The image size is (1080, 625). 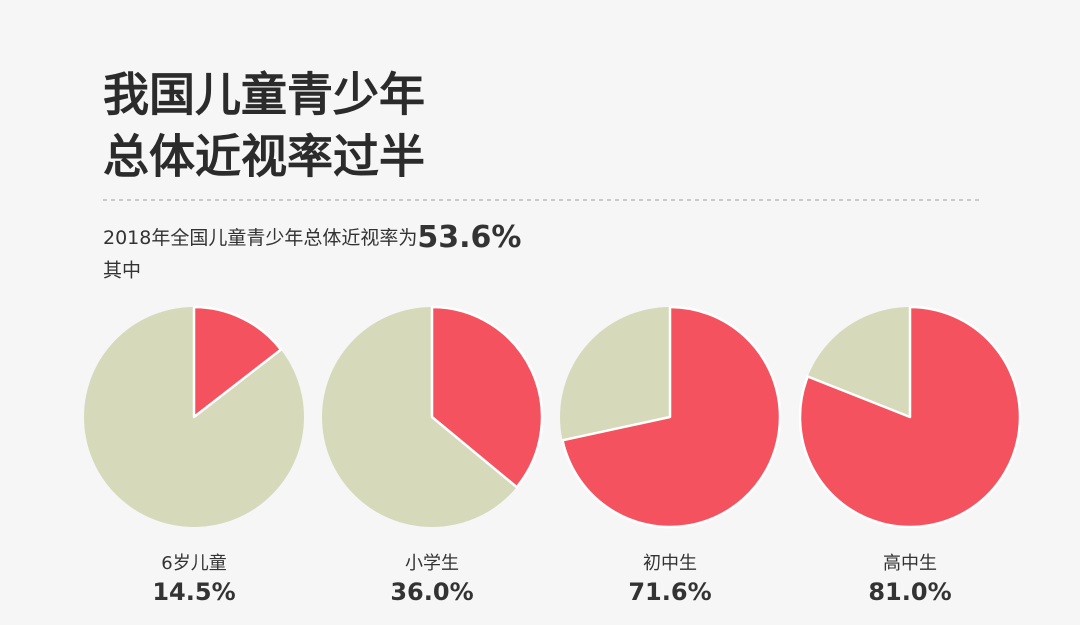 I want to click on value-label: 14.5%, so click(x=193, y=592).